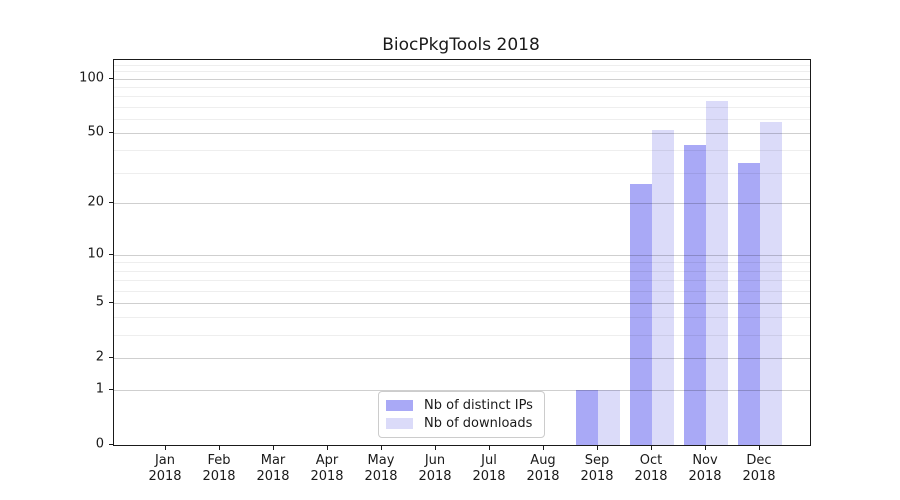 This screenshot has width=900, height=500. What do you see at coordinates (717, 273) in the screenshot?
I see `bar-downloads-nov` at bounding box center [717, 273].